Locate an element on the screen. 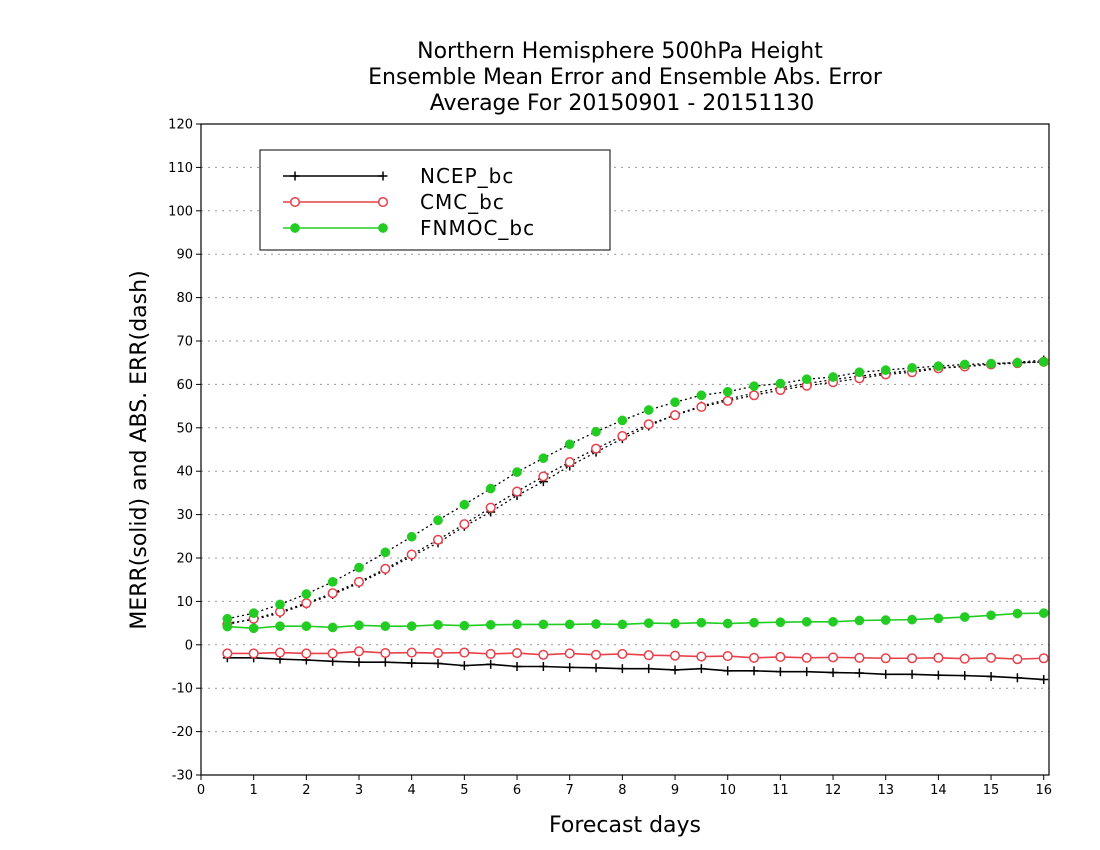 This screenshot has height=850, width=1100. legend-box is located at coordinates (435, 200).